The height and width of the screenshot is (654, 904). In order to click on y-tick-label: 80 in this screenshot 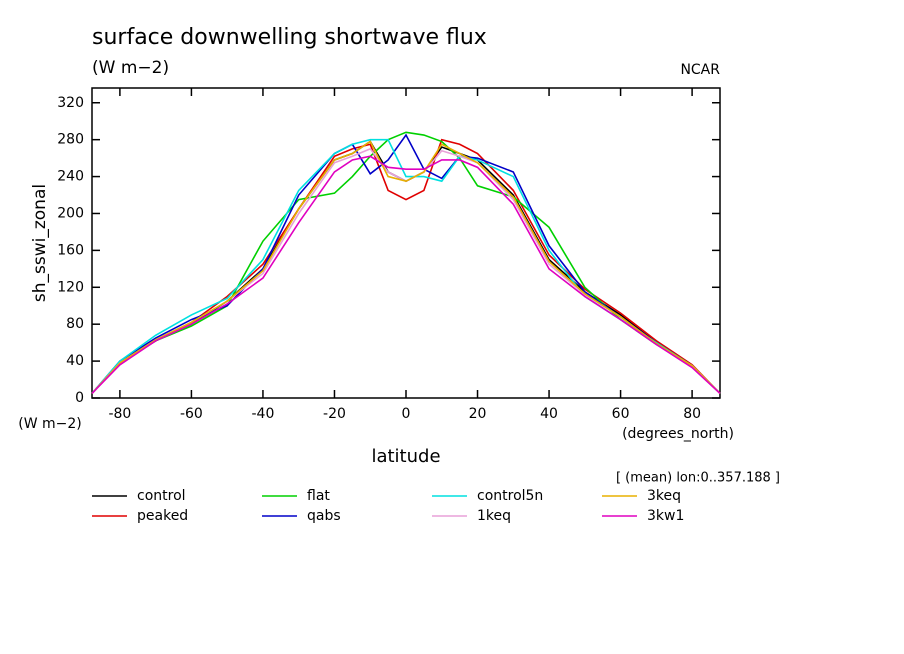, I will do `click(75, 324)`.